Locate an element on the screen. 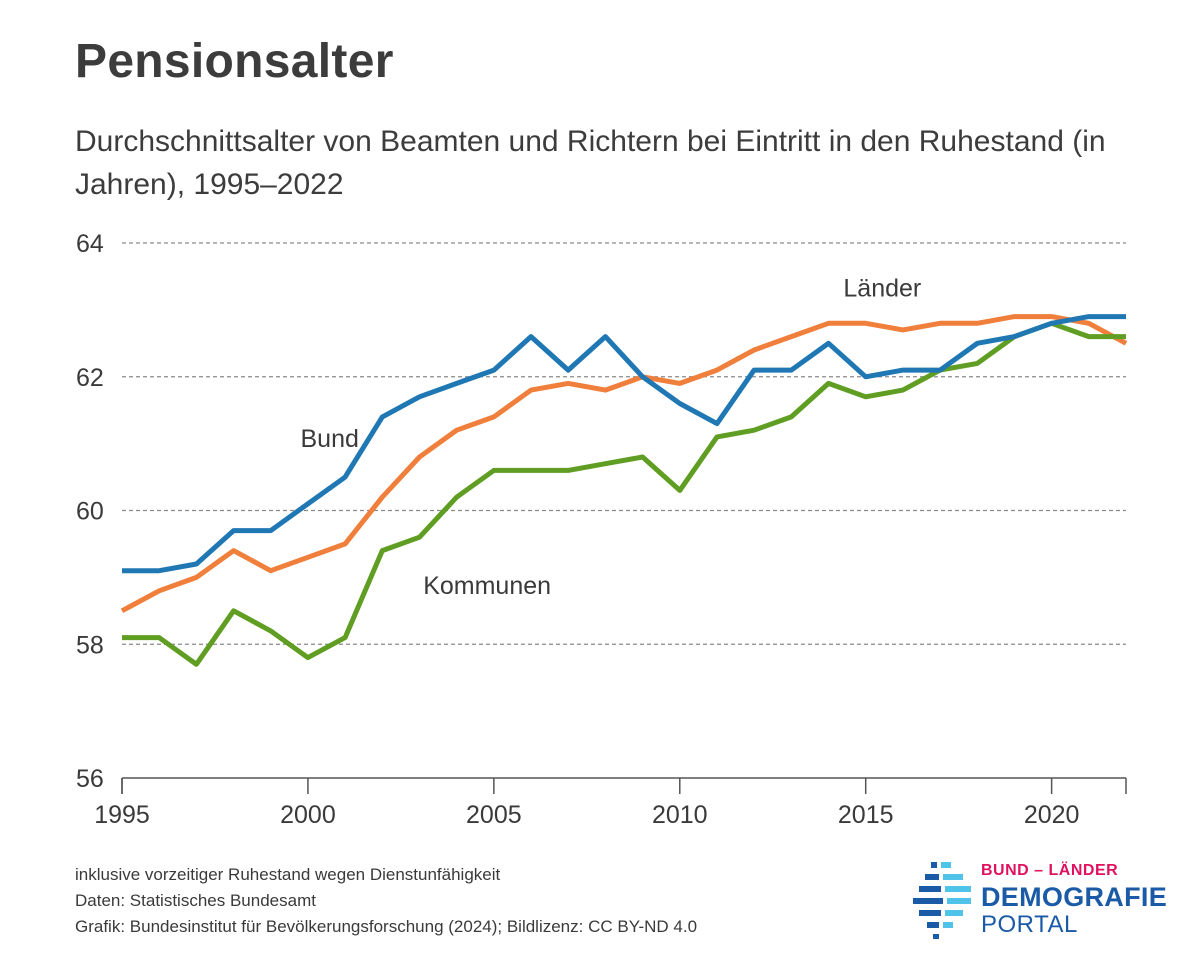  x-tick-label: 2000 is located at coordinates (308, 815).